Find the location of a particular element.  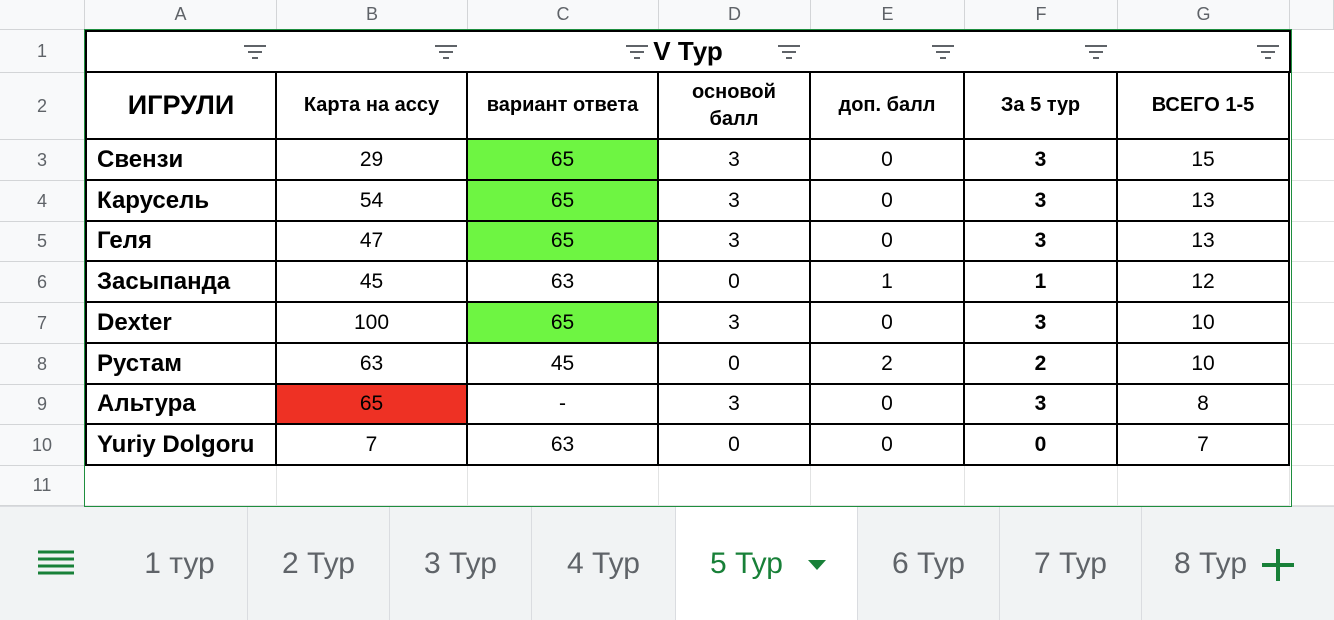

column-title: За 5 тур is located at coordinates (1041, 106).